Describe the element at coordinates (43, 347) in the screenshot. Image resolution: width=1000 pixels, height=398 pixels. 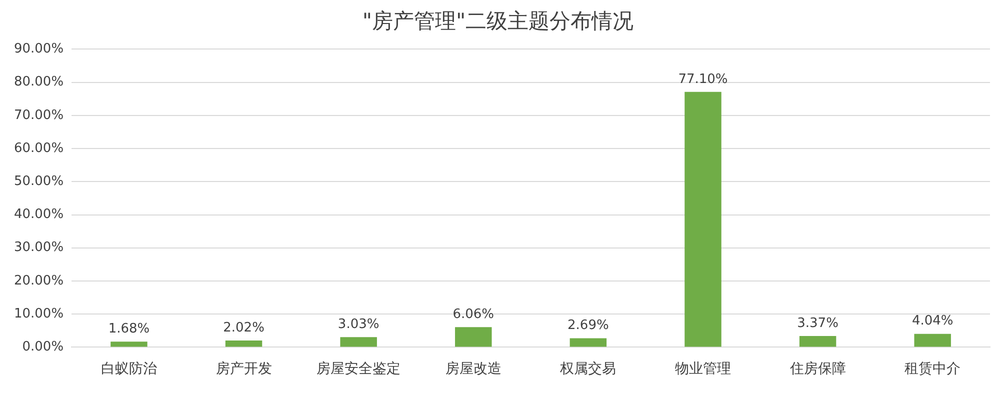
I see `y-tick-label: 0.00%` at that location.